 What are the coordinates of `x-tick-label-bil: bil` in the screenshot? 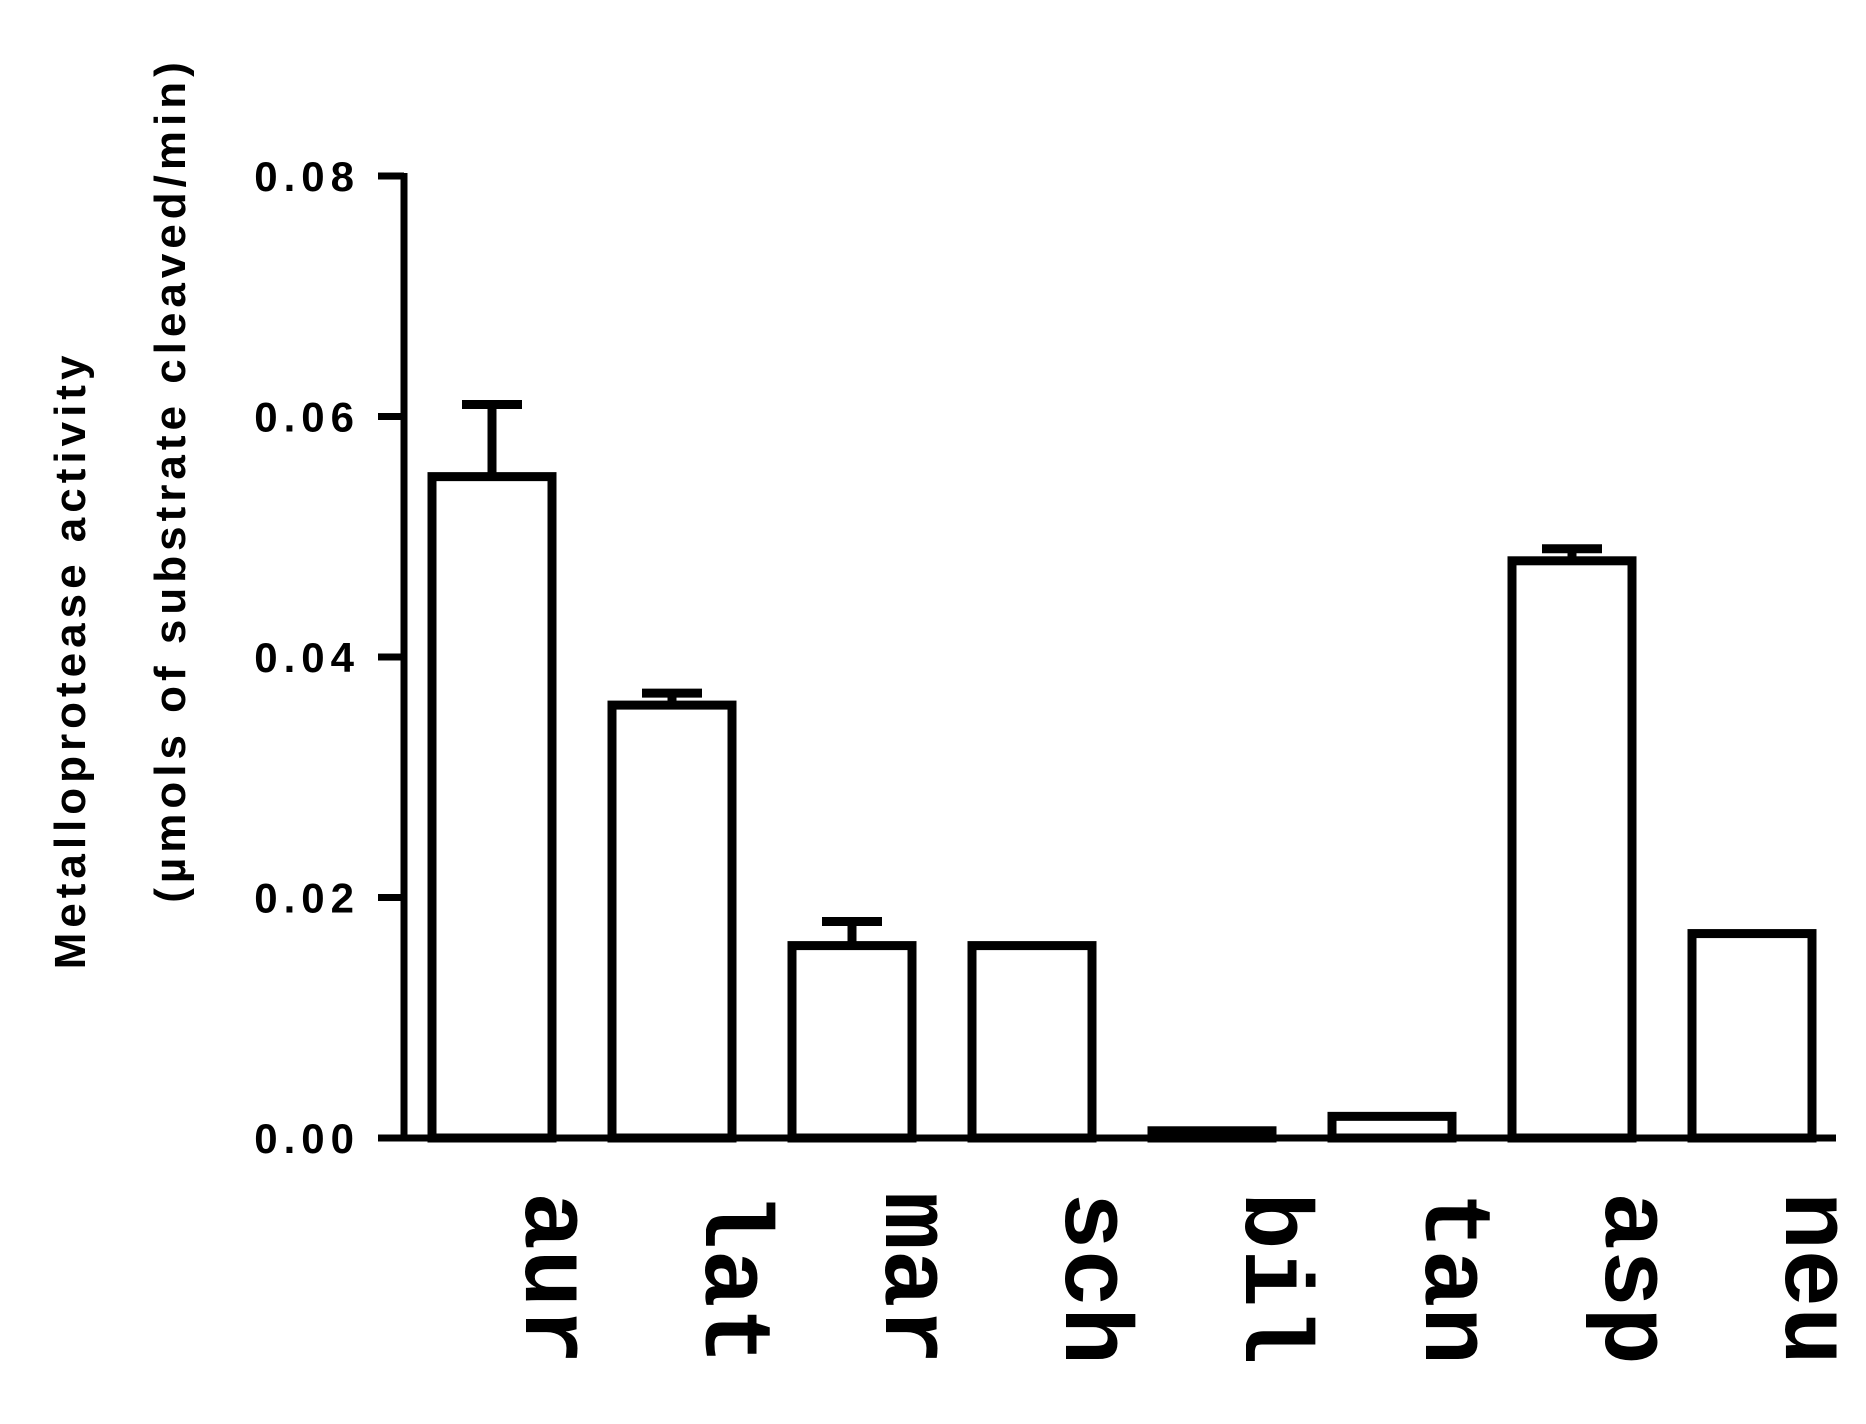 It's located at (1271, 1278).